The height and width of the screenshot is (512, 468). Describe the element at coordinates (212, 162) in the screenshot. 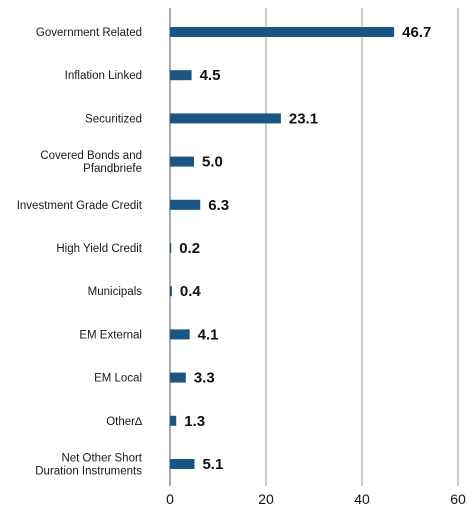

I see `value-label: 5.0` at that location.